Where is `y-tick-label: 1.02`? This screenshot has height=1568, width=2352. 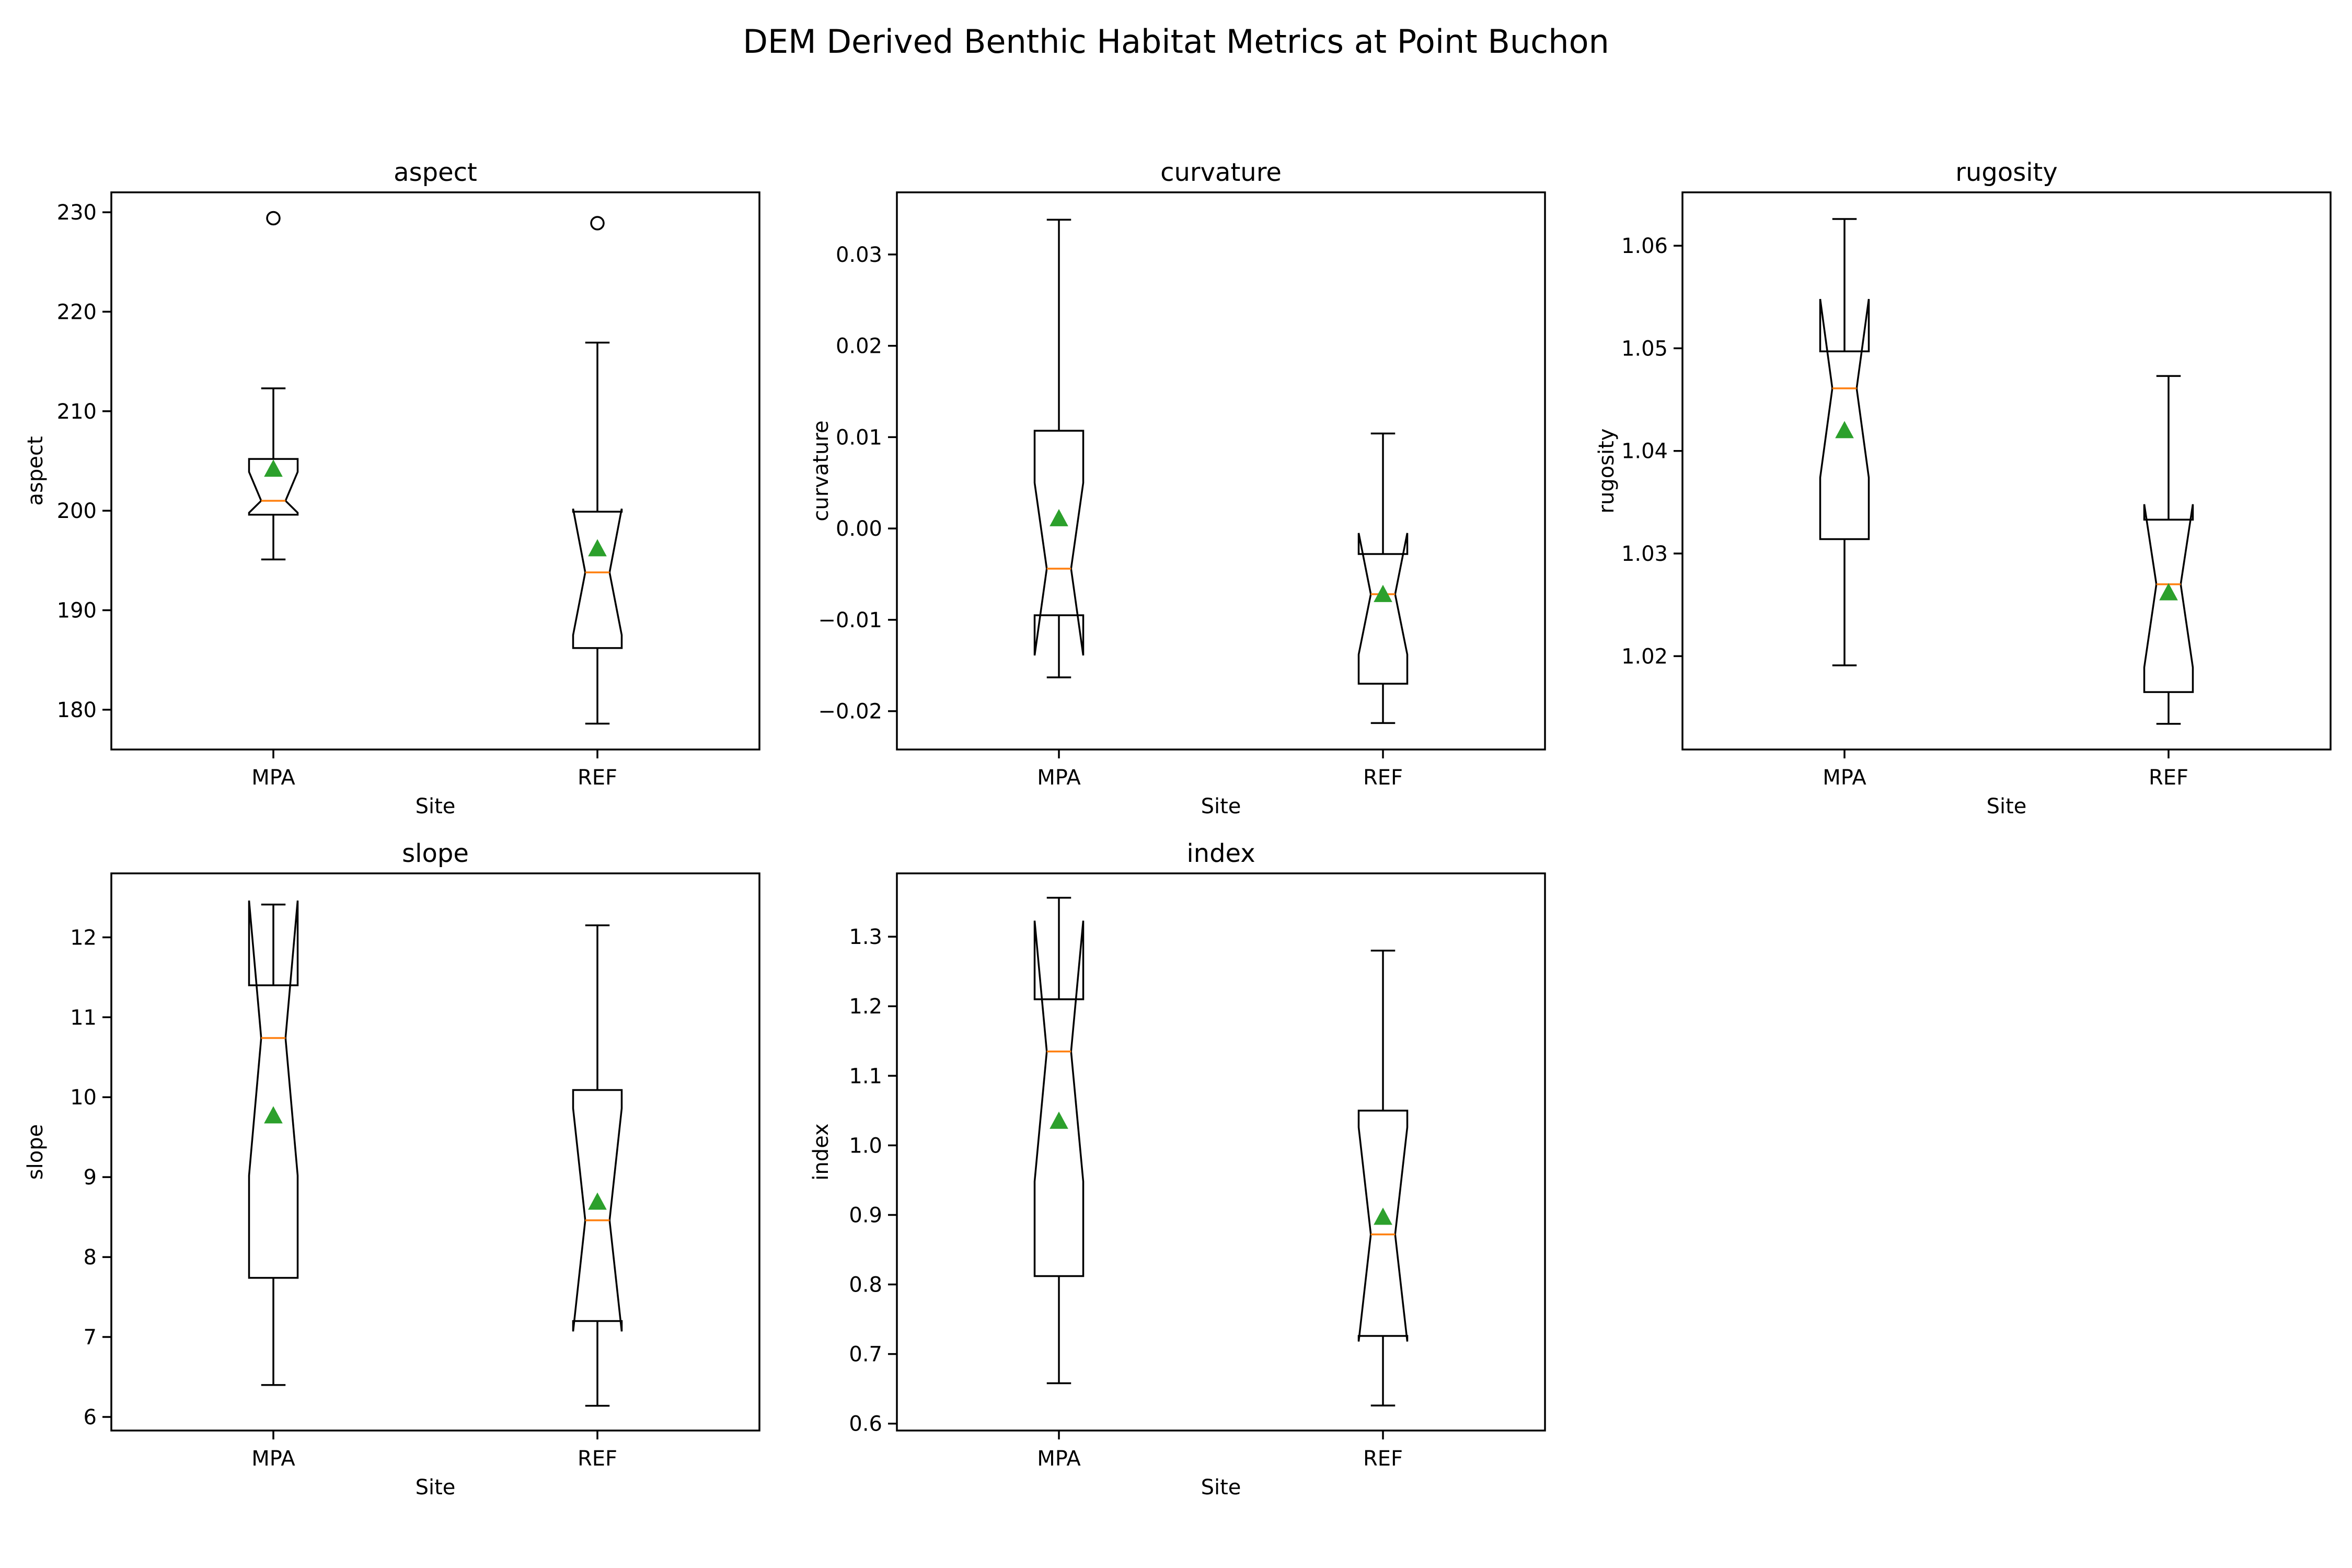 y-tick-label: 1.02 is located at coordinates (1644, 656).